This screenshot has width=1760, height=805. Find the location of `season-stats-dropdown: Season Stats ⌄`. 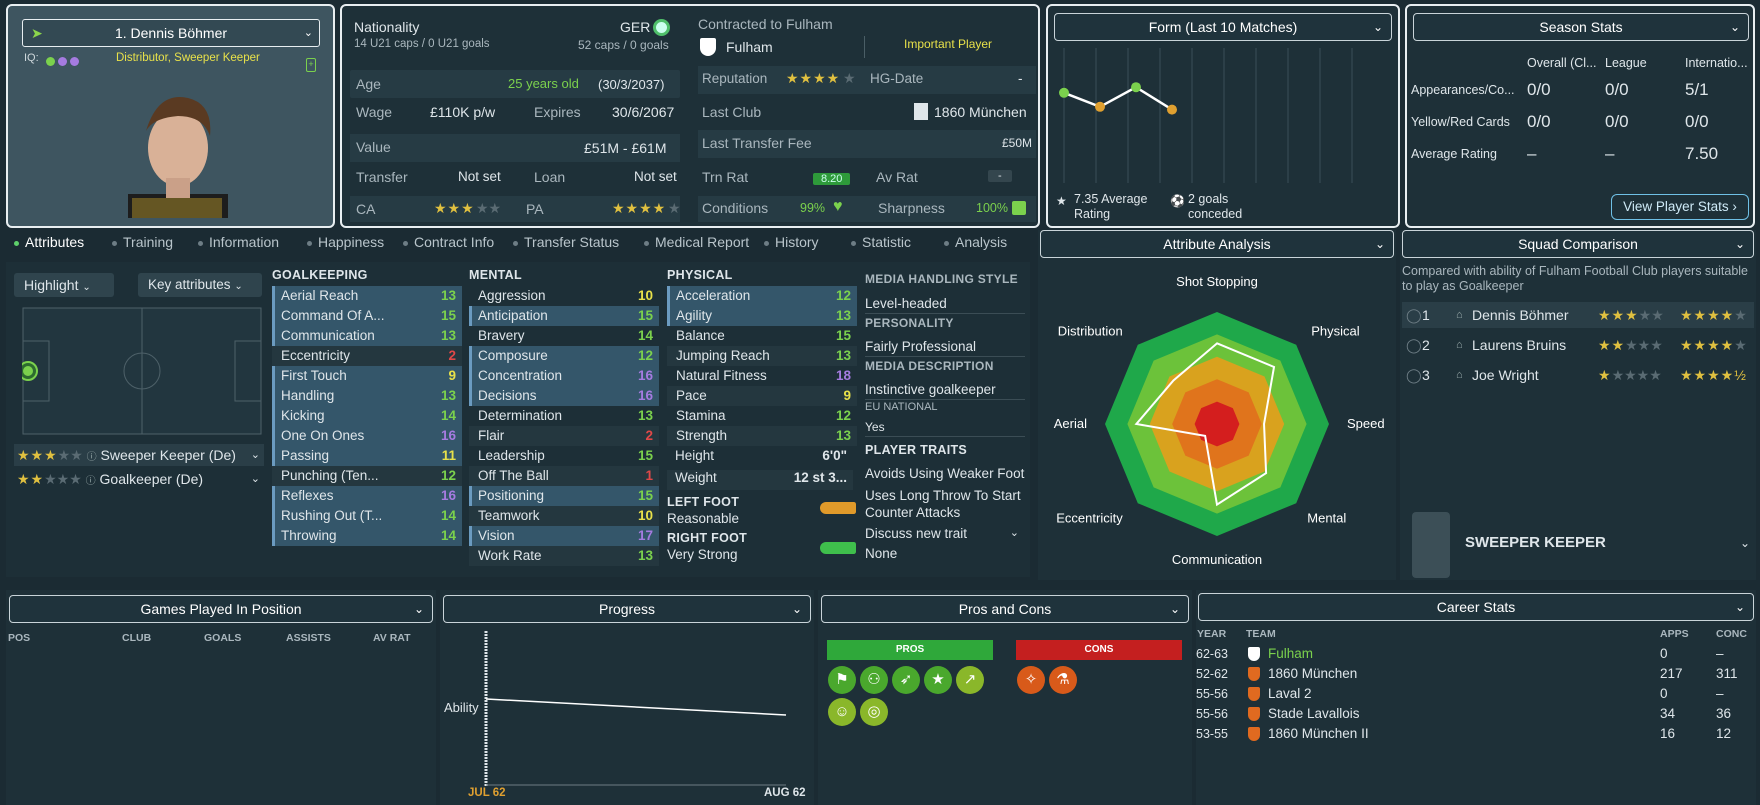

season-stats-dropdown: Season Stats ⌄ is located at coordinates (1581, 27).